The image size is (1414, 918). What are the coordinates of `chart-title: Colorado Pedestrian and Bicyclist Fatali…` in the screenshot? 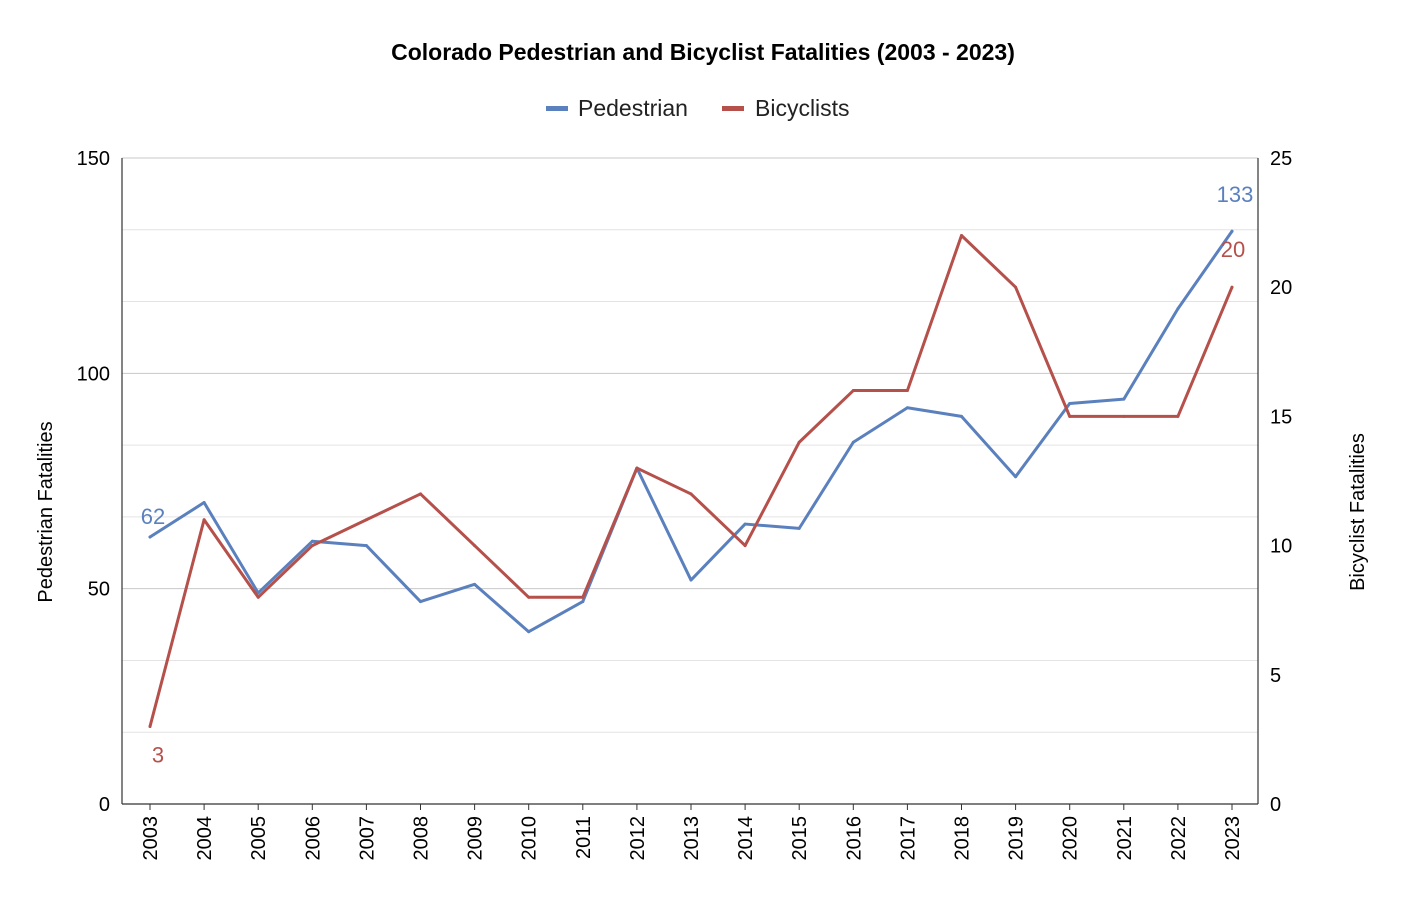 It's located at (703, 52).